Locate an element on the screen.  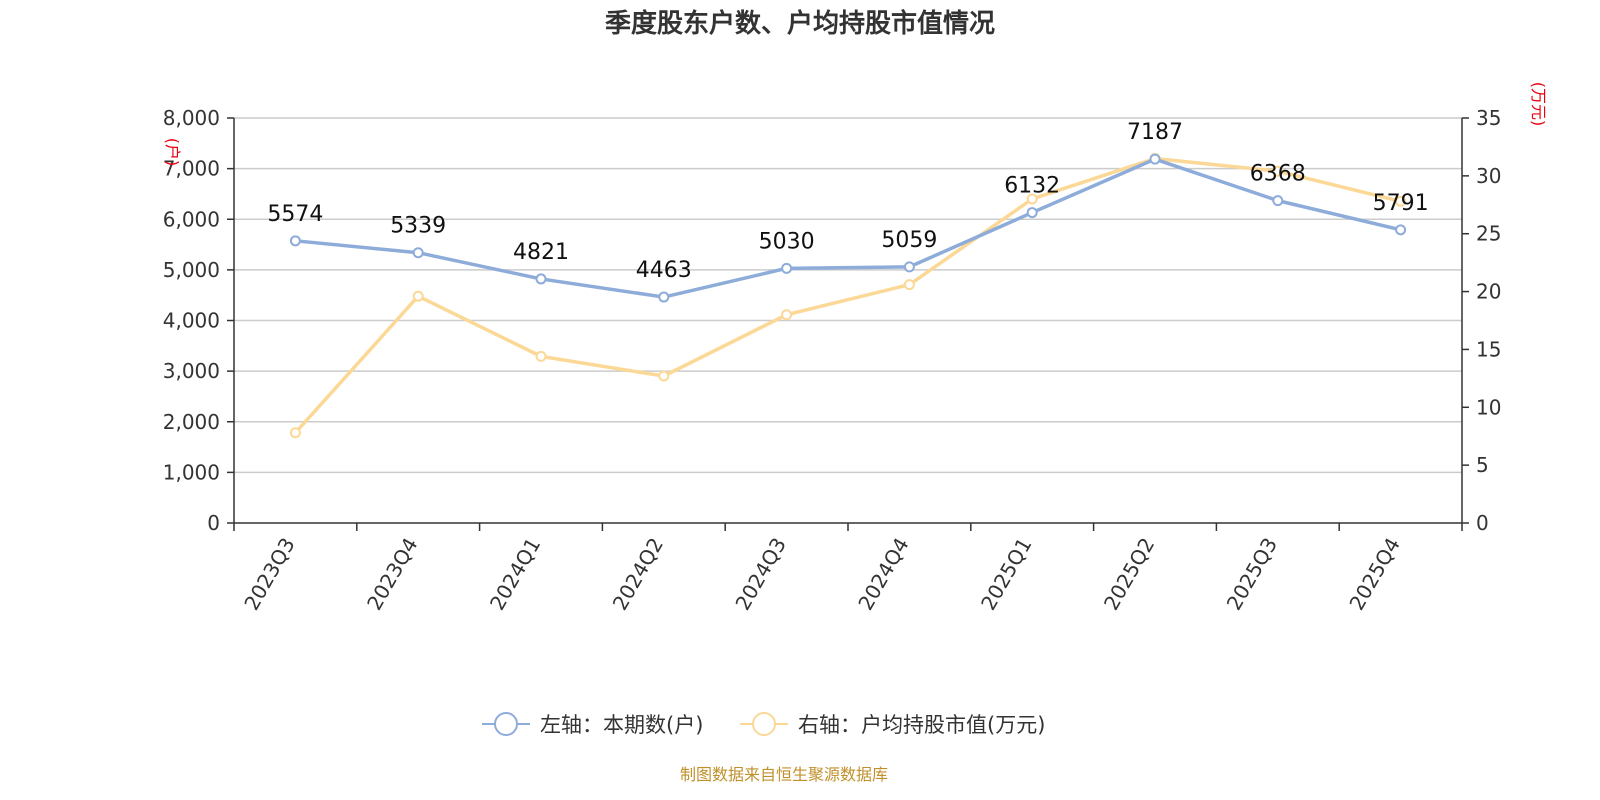
right-tick-label: 5 is located at coordinates (1482, 465).